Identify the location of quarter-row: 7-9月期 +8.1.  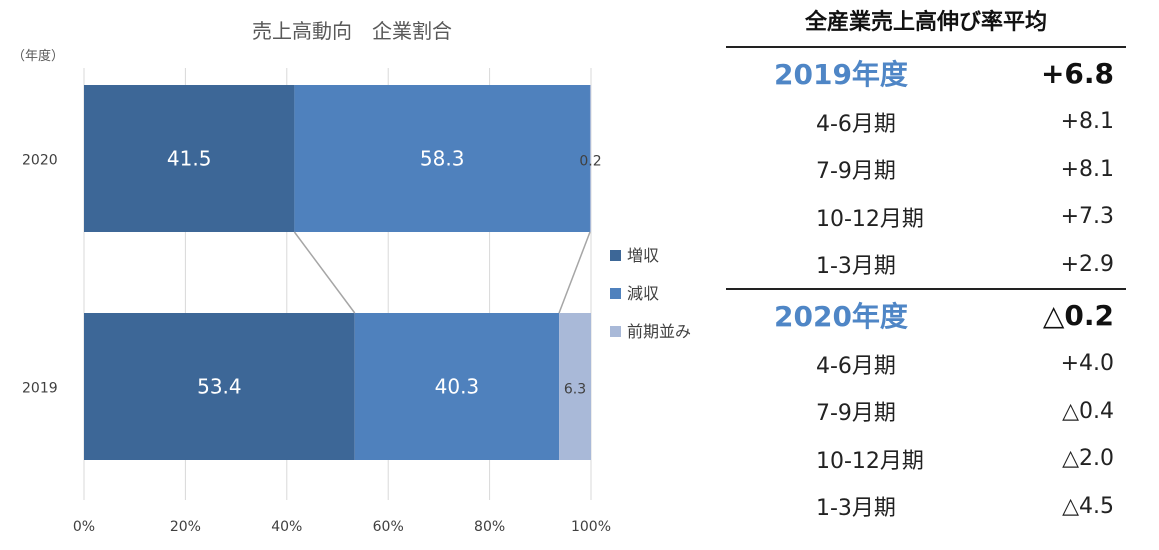
(926, 170).